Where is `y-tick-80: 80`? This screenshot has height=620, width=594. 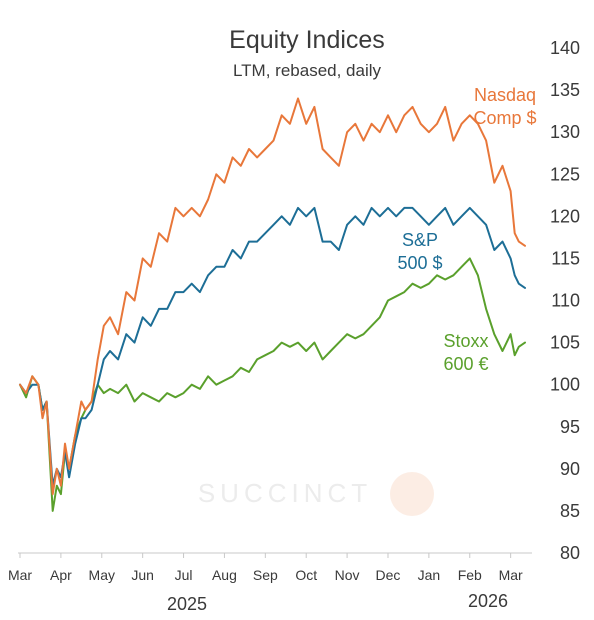 y-tick-80: 80 is located at coordinates (570, 553).